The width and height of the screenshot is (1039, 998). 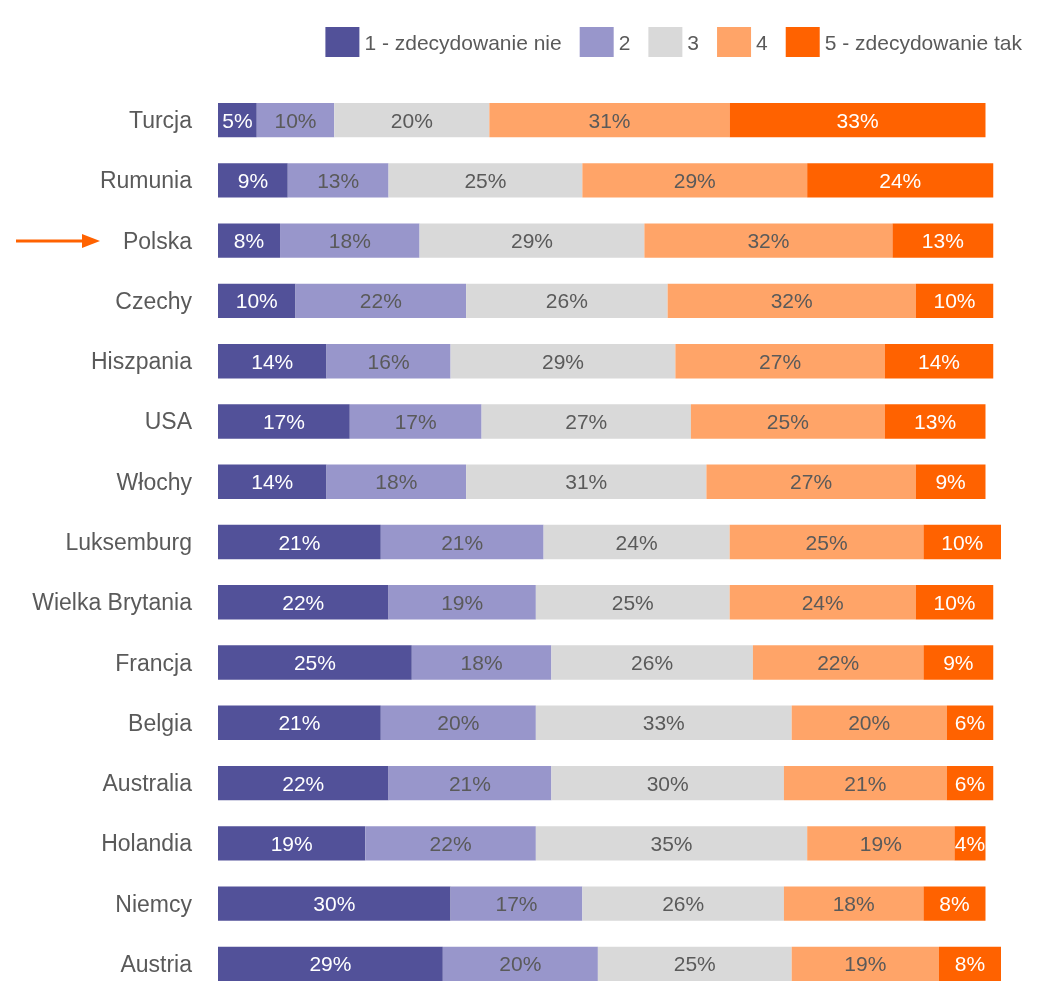 I want to click on data-label: 8%, so click(x=249, y=241).